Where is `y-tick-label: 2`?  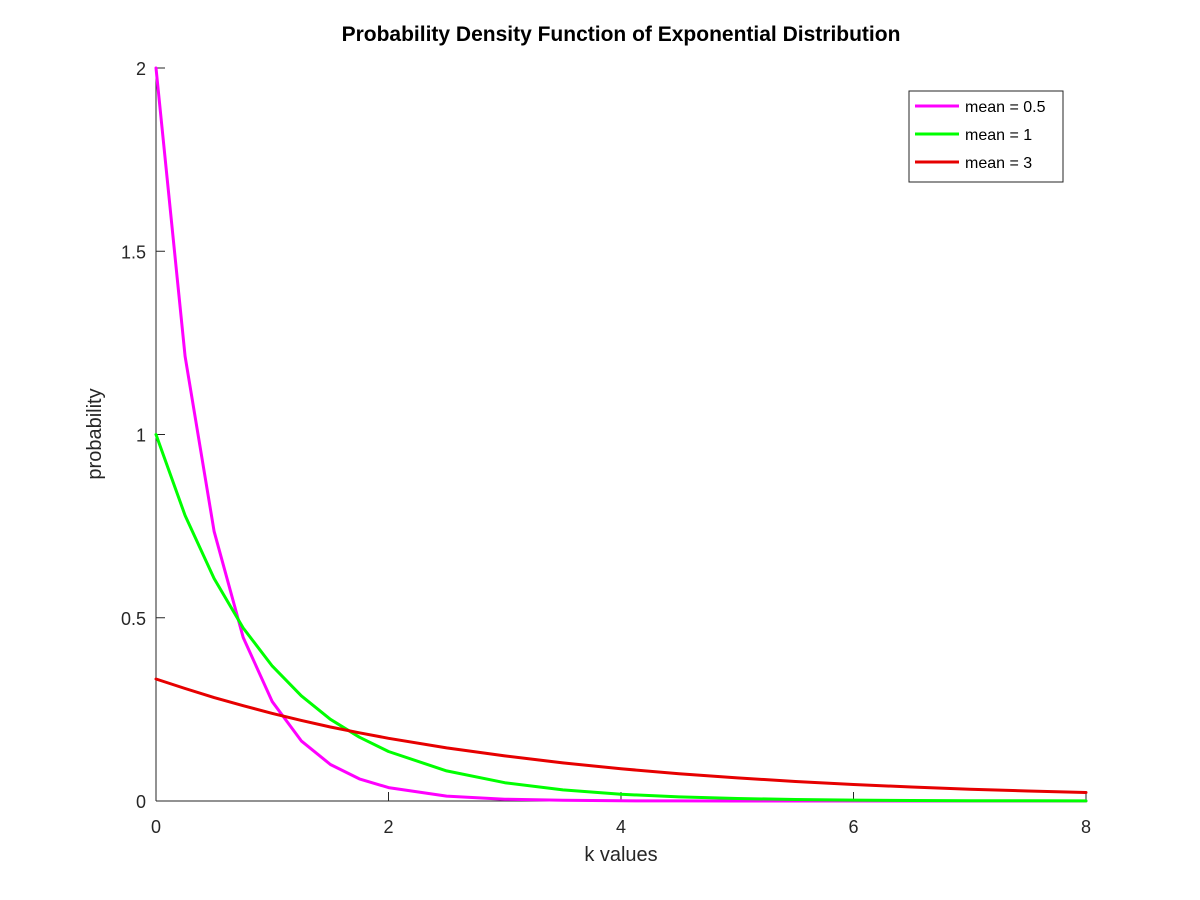 y-tick-label: 2 is located at coordinates (141, 69).